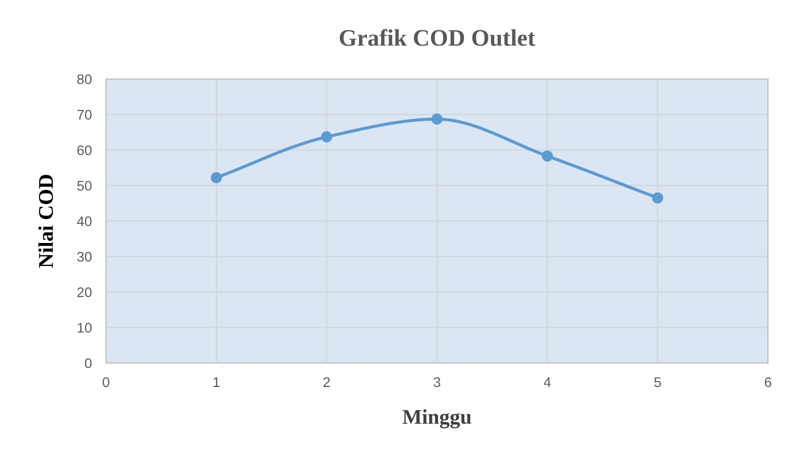  I want to click on y-axis-title: Nilai COD, so click(45, 221).